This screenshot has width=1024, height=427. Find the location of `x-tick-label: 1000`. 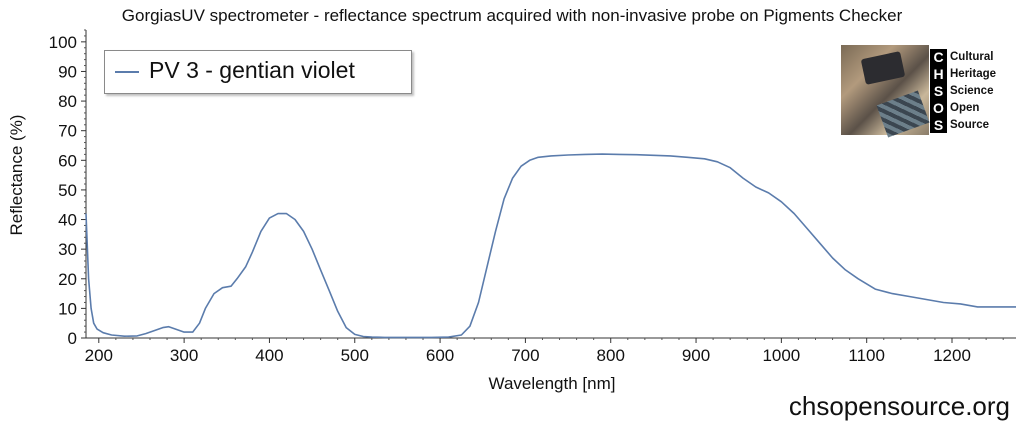

x-tick-label: 1000 is located at coordinates (781, 355).